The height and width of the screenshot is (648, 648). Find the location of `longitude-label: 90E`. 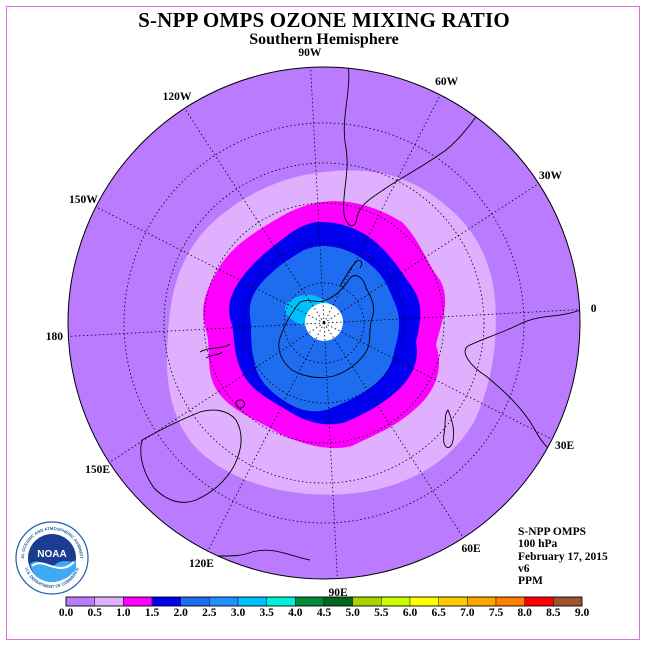

longitude-label: 90E is located at coordinates (338, 592).